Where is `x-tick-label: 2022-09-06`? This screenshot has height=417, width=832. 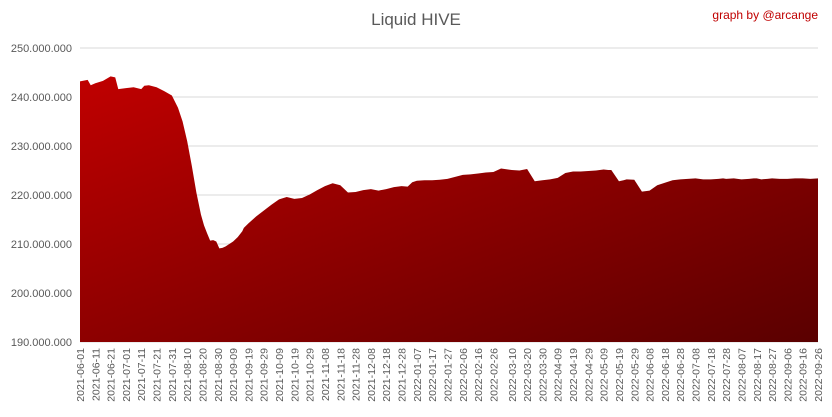
x-tick-label: 2022-09-06 is located at coordinates (788, 375).